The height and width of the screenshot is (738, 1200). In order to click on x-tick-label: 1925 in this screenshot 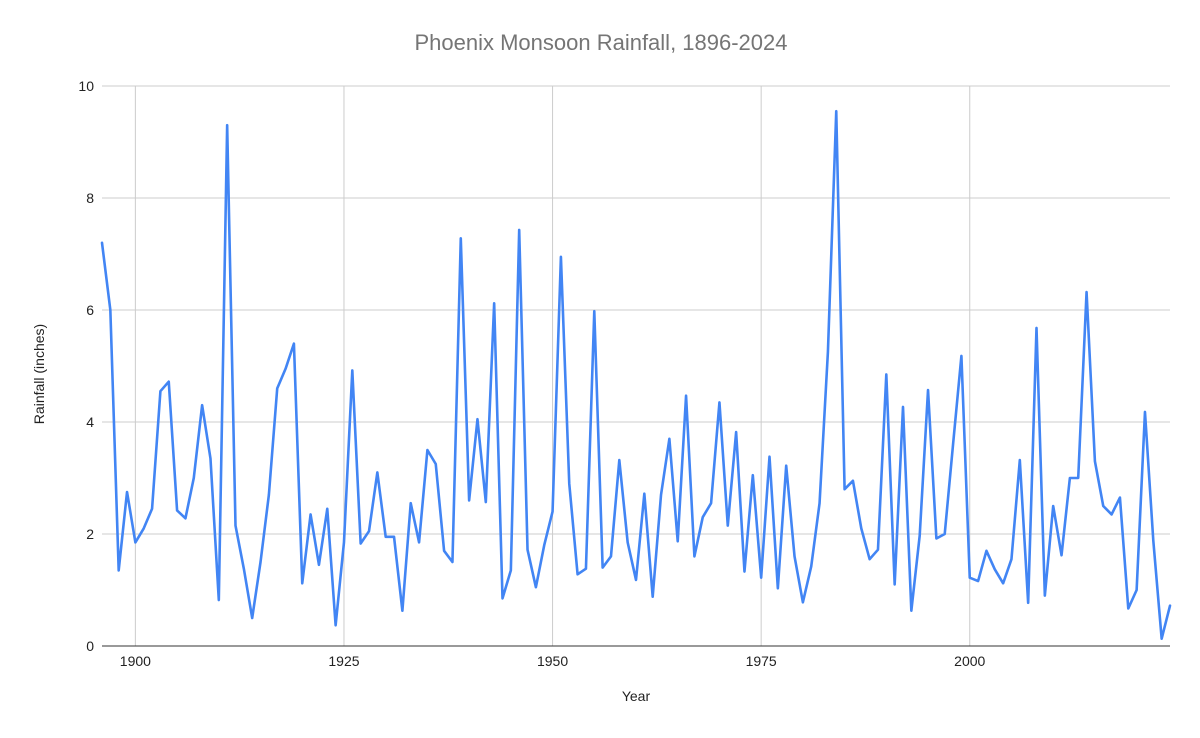, I will do `click(343, 661)`.